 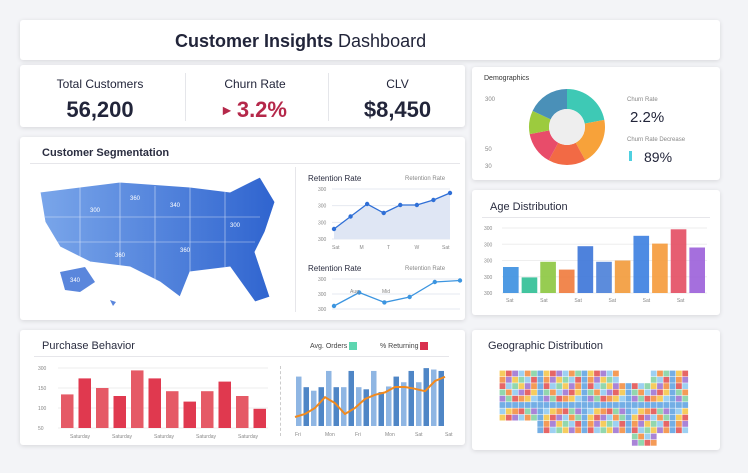 What do you see at coordinates (335, 178) in the screenshot?
I see `retention-title: Retention Rate` at bounding box center [335, 178].